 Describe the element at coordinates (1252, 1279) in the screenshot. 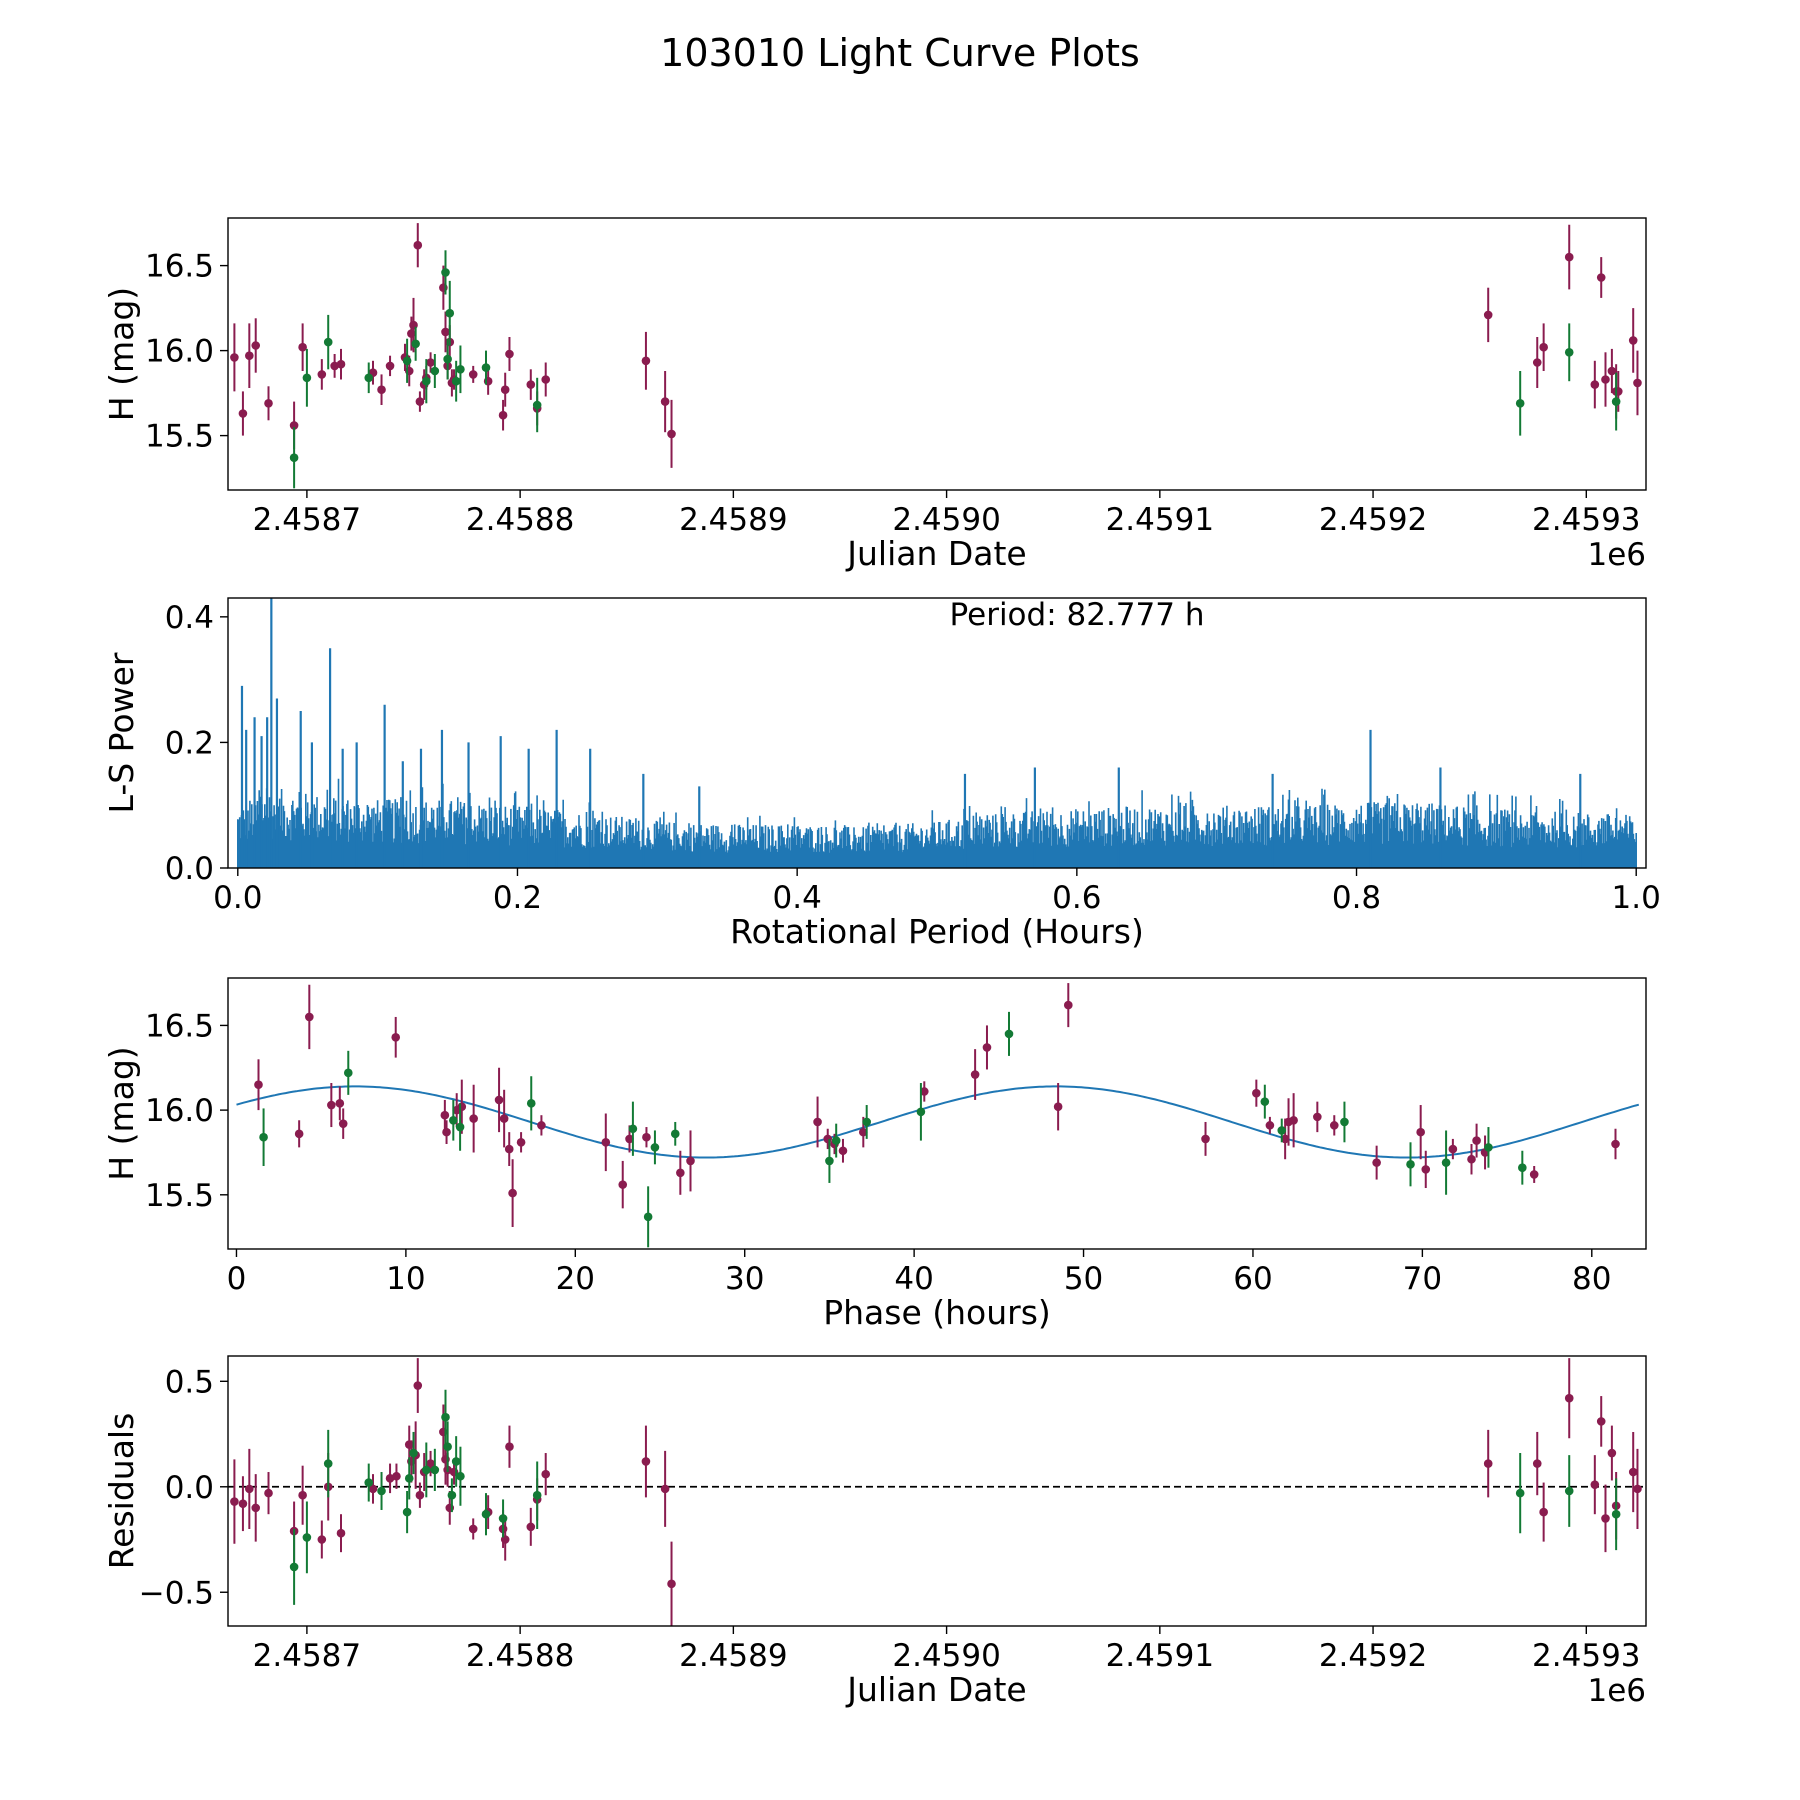

I see `x-tick-label: 60` at that location.